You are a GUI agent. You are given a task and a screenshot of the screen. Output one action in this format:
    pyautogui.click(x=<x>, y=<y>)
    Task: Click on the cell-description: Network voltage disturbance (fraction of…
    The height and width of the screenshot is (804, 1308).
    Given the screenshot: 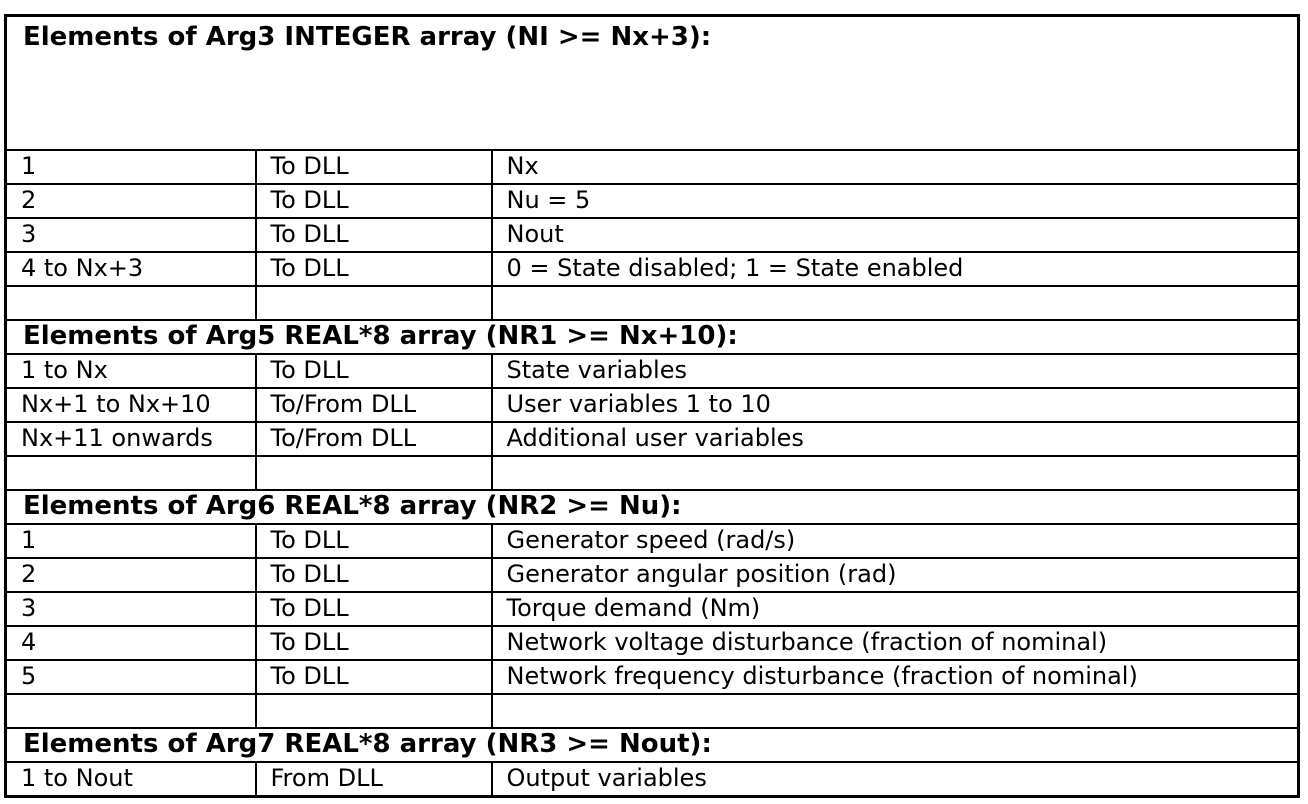 What is the action you would take?
    pyautogui.click(x=895, y=643)
    